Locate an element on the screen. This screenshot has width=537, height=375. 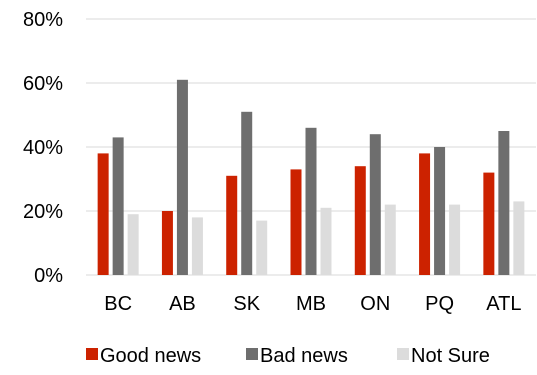
legend-item: Good news is located at coordinates (143, 356).